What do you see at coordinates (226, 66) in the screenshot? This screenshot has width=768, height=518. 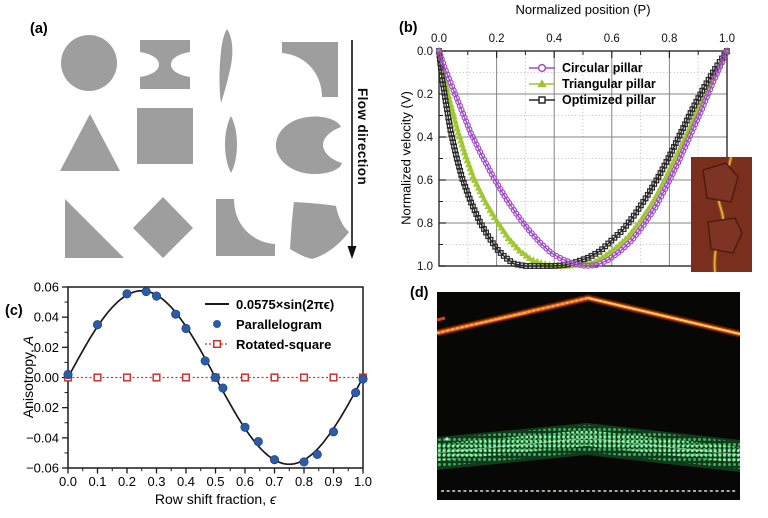 I see `shape-comma` at bounding box center [226, 66].